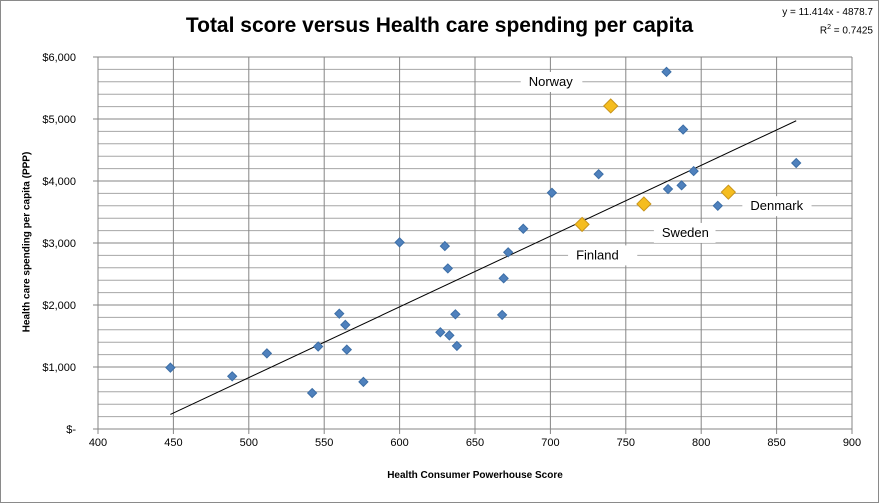 The width and height of the screenshot is (879, 503). Describe the element at coordinates (550, 443) in the screenshot. I see `x-tick-label: 700` at that location.